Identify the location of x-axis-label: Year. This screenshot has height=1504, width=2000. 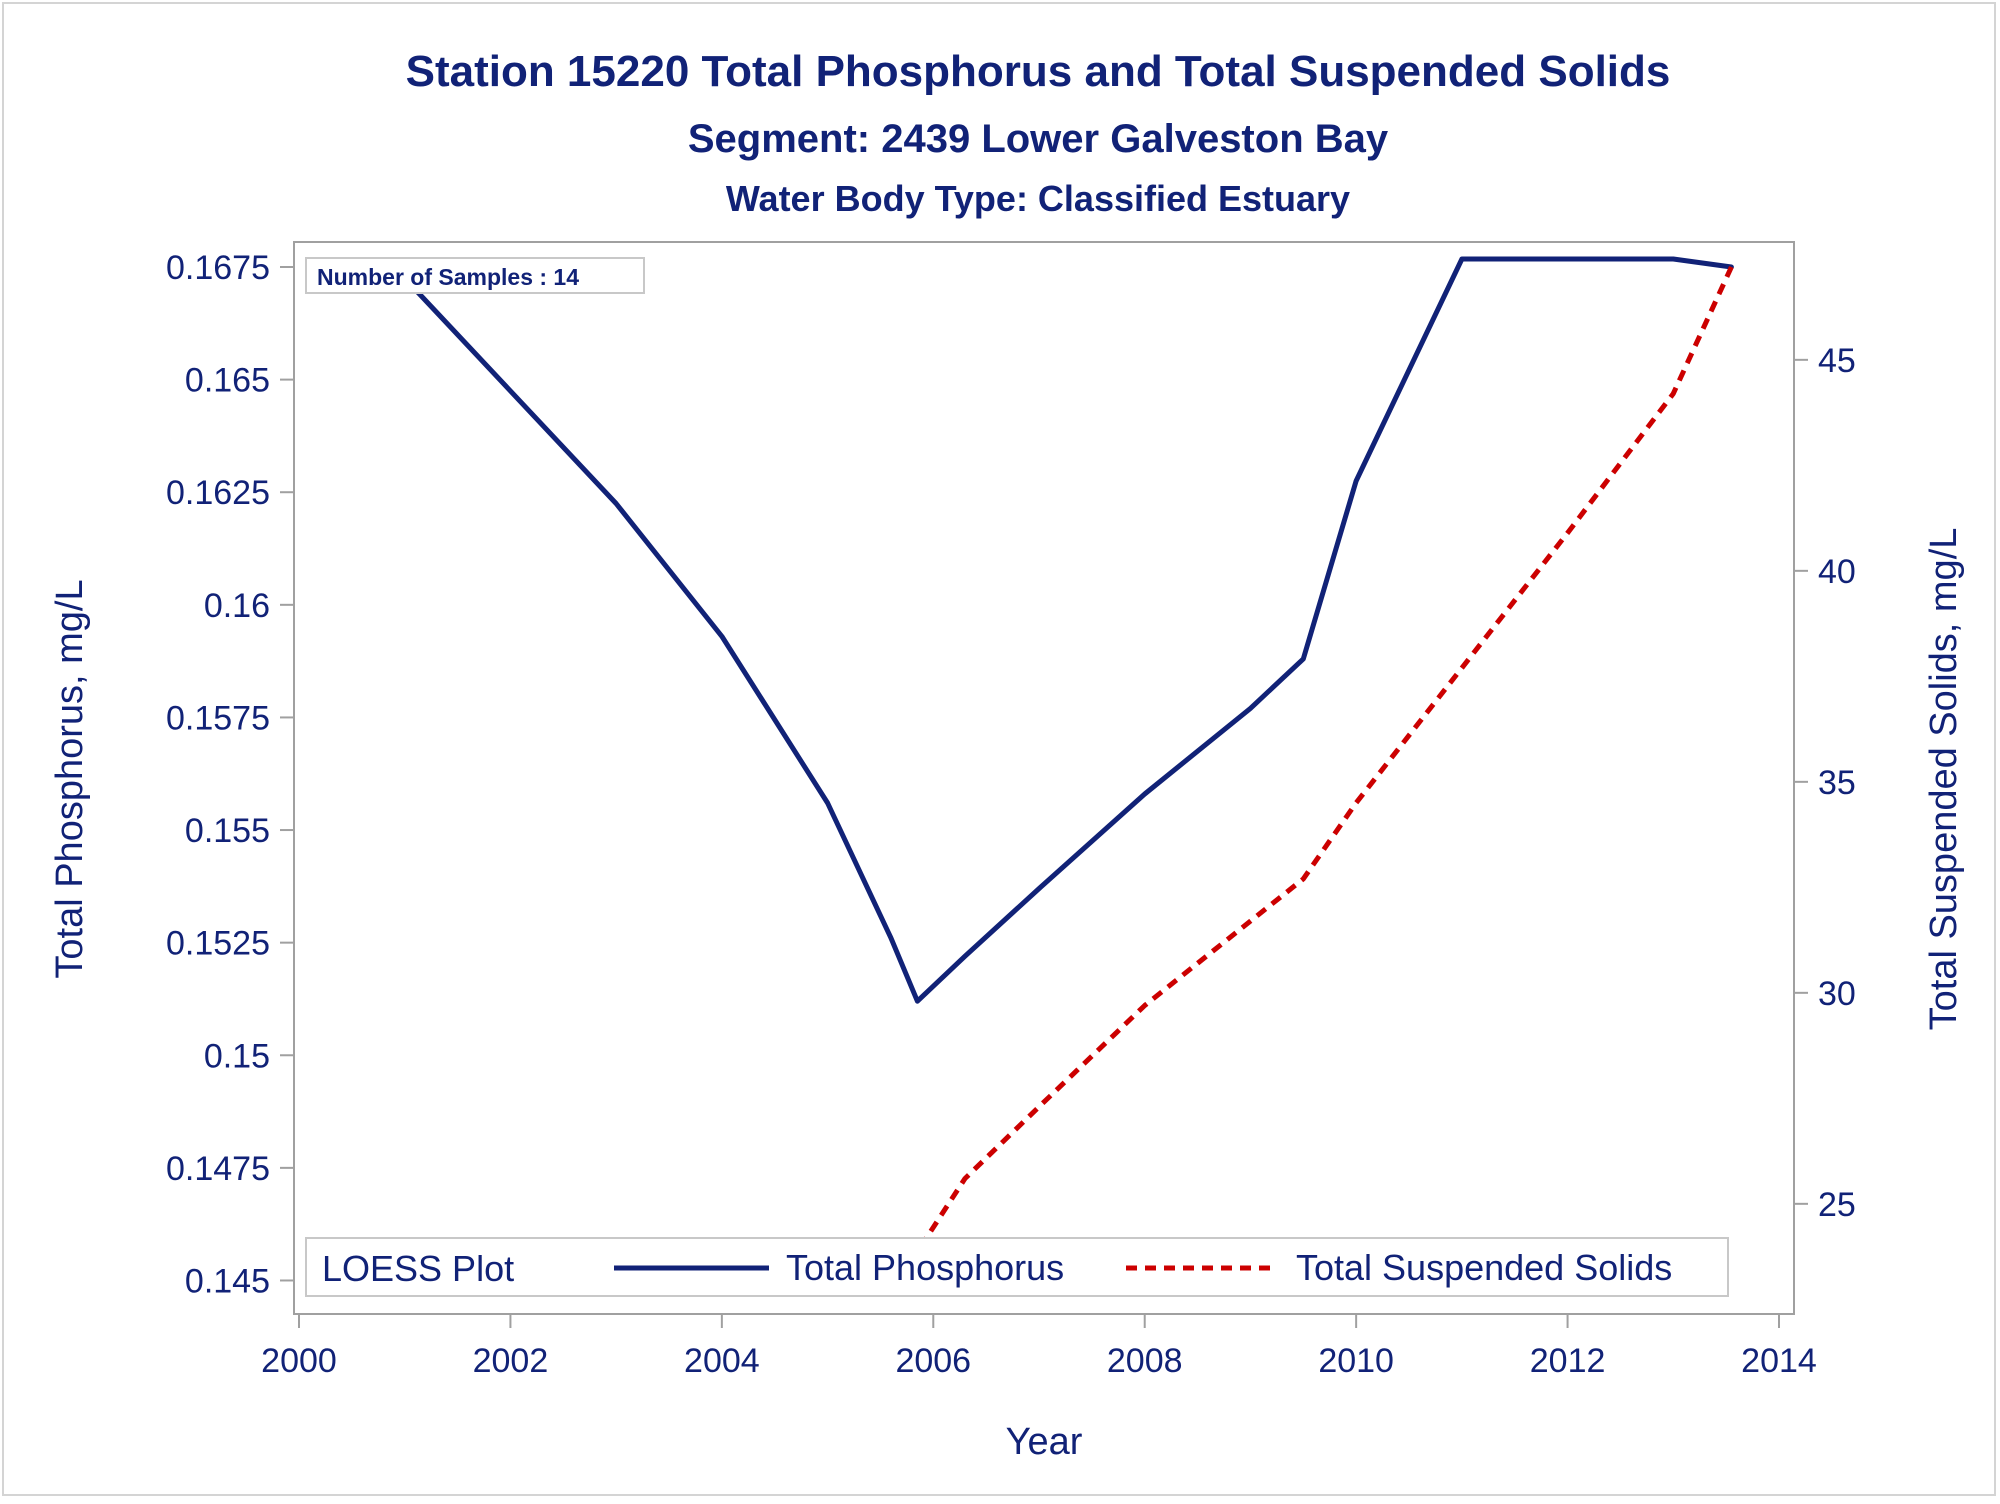
(1044, 1442).